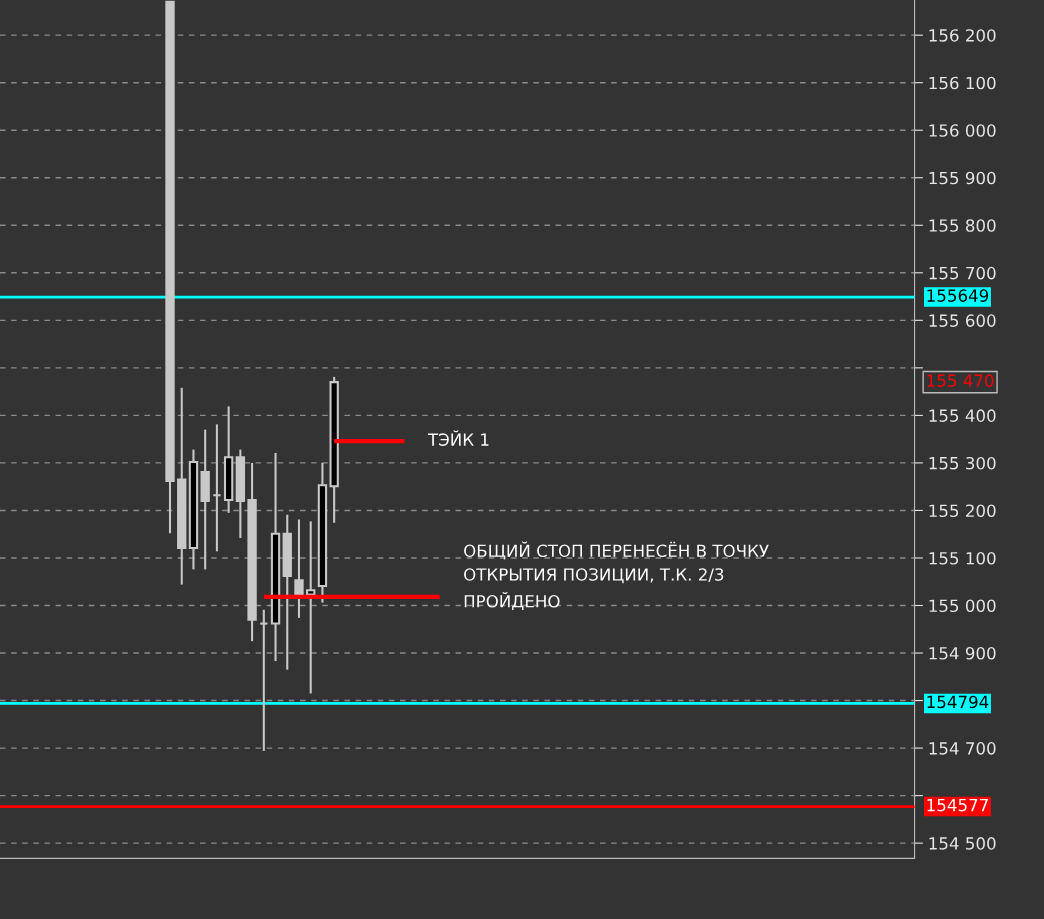 The image size is (1044, 919). What do you see at coordinates (962, 415) in the screenshot?
I see `y-tick-label: 155 400` at bounding box center [962, 415].